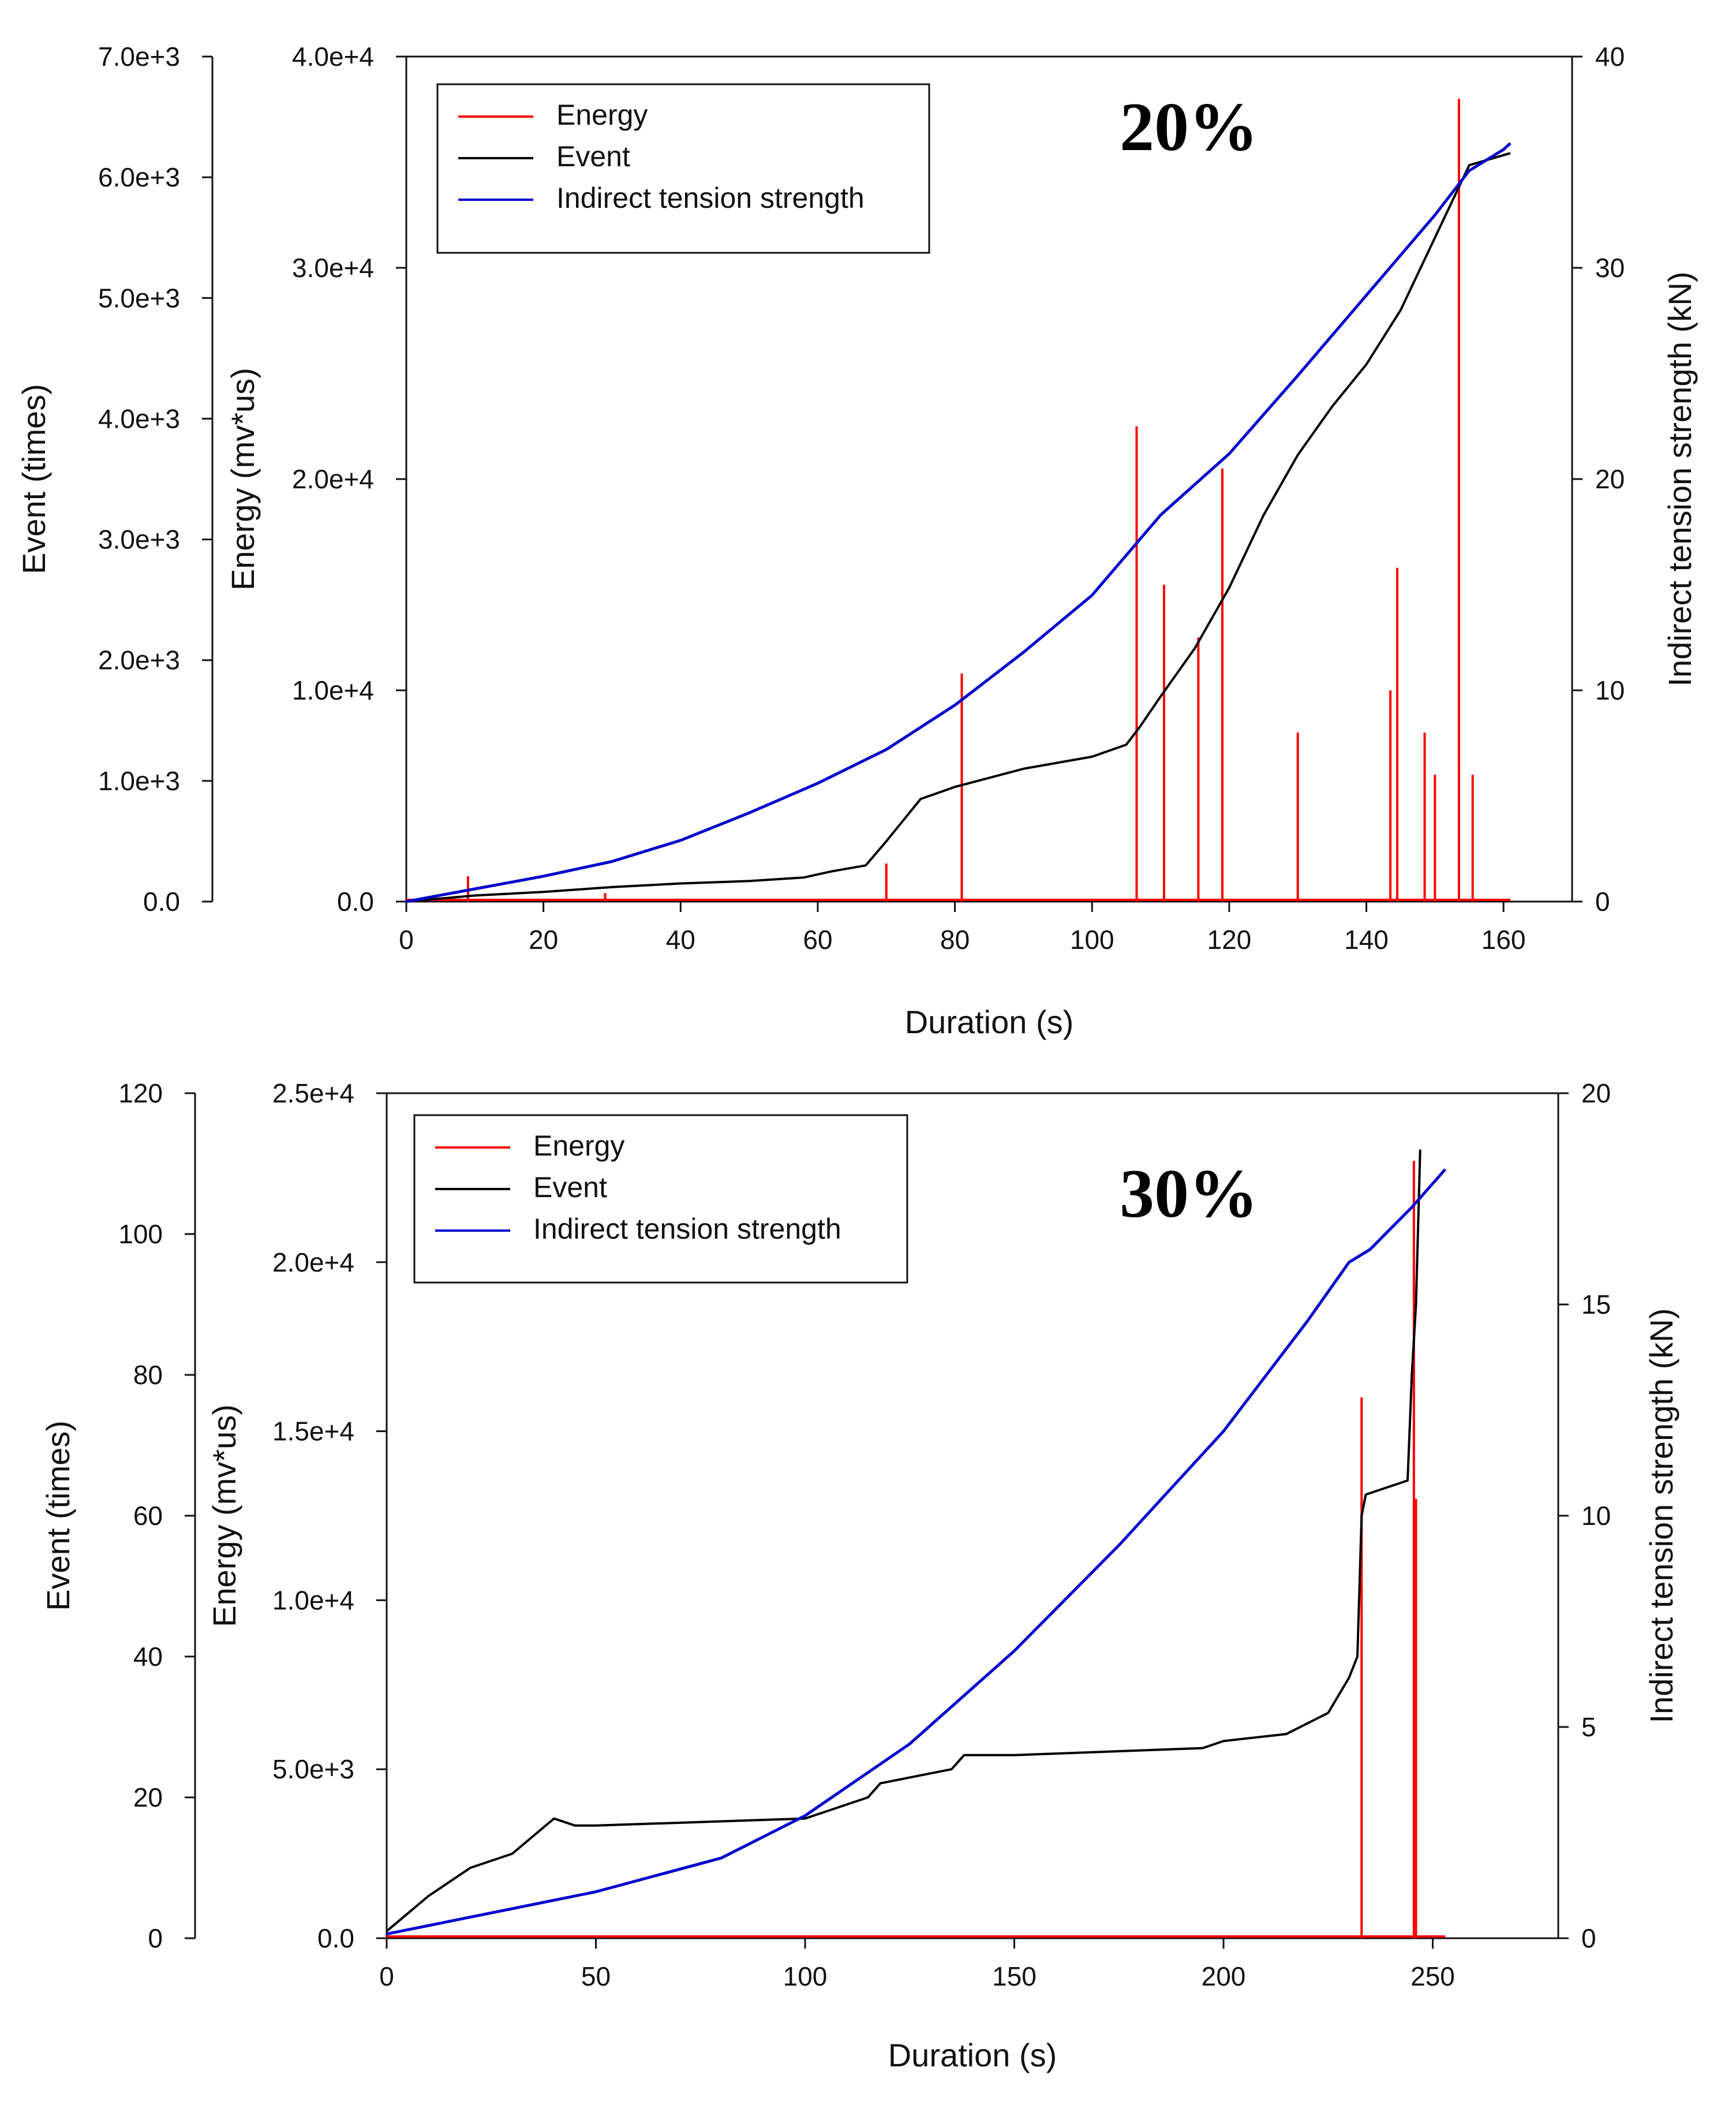 This screenshot has height=2101, width=1736. I want to click on event-tick-label: 0.0, so click(161, 902).